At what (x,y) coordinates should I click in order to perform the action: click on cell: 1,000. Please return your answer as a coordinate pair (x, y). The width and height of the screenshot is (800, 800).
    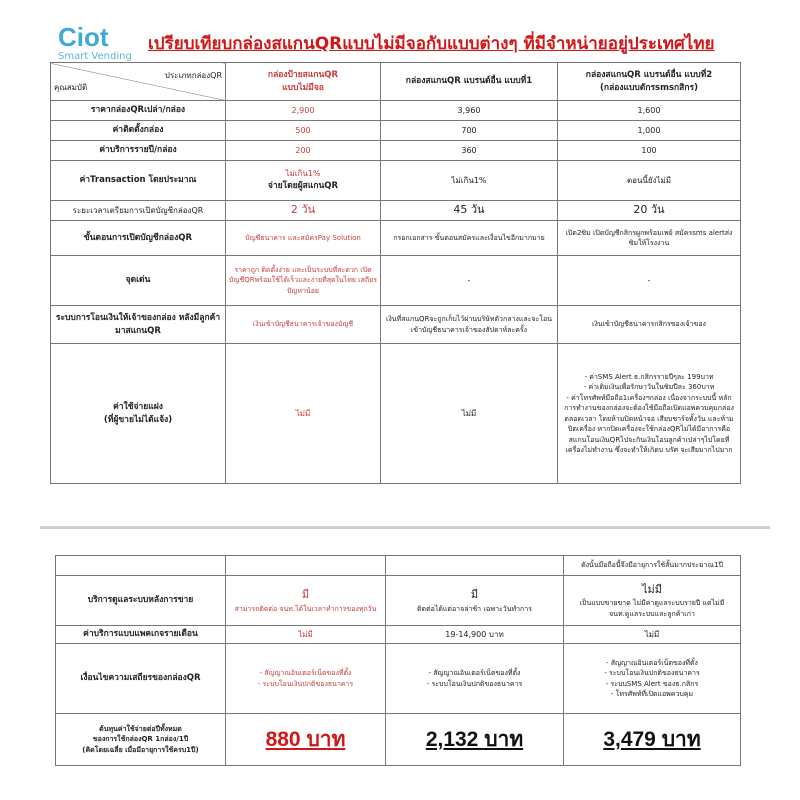
    Looking at the image, I should click on (649, 130).